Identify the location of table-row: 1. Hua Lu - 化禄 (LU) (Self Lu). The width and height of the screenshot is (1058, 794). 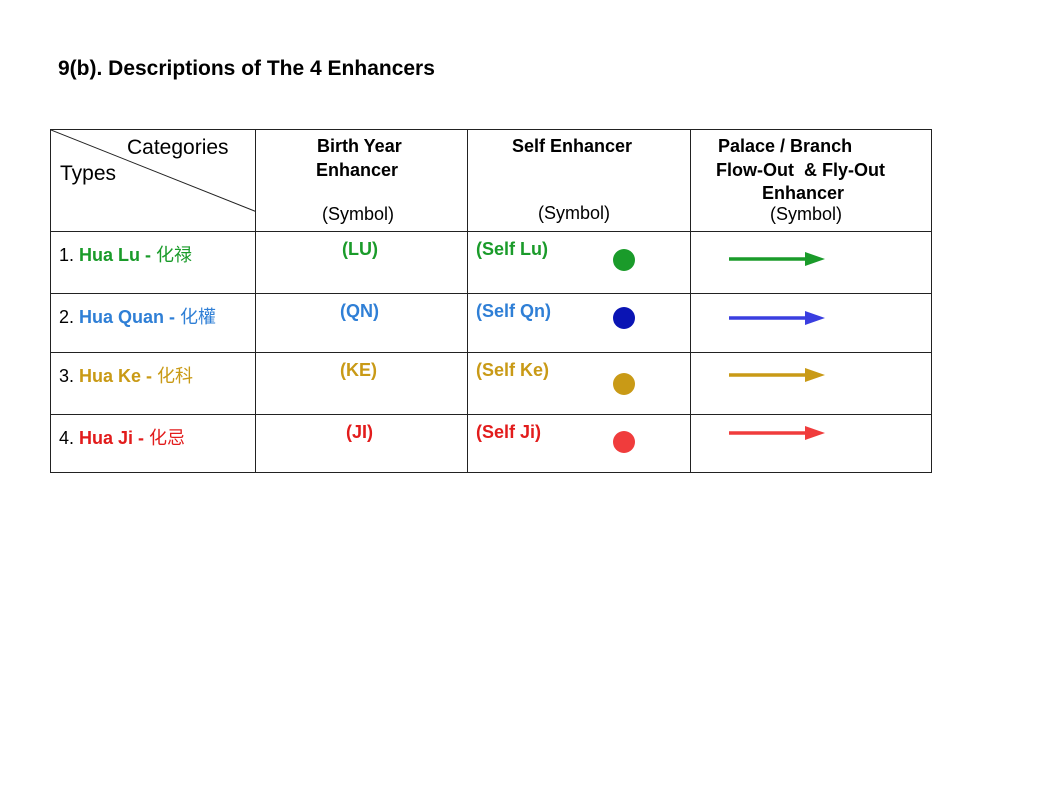
(491, 262).